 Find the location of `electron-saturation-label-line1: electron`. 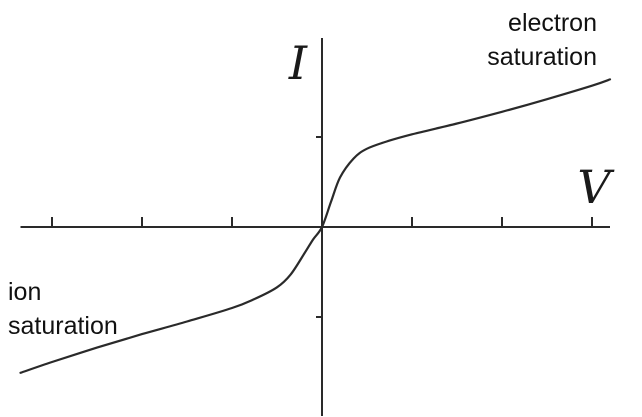

electron-saturation-label-line1: electron is located at coordinates (552, 23).